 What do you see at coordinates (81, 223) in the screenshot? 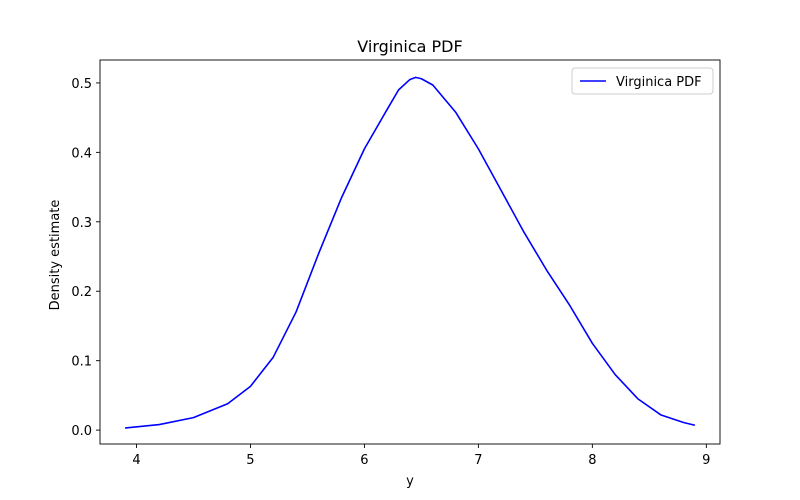
I see `y-tick-label: 0.3` at bounding box center [81, 223].